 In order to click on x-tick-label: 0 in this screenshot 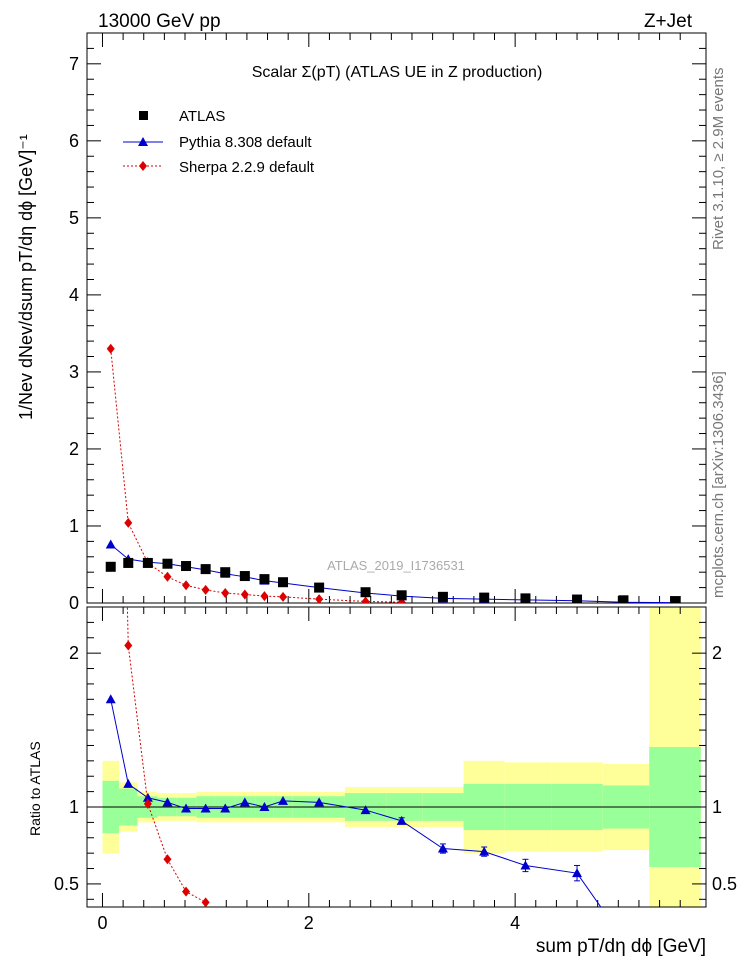, I will do `click(102, 923)`.